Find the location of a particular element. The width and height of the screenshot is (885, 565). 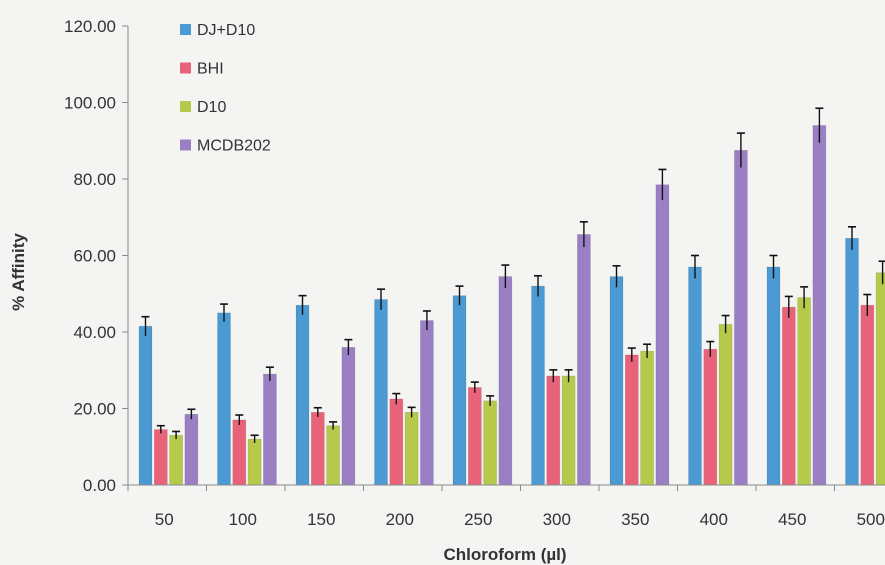

y-axis-title: % Affinity is located at coordinates (18, 272).